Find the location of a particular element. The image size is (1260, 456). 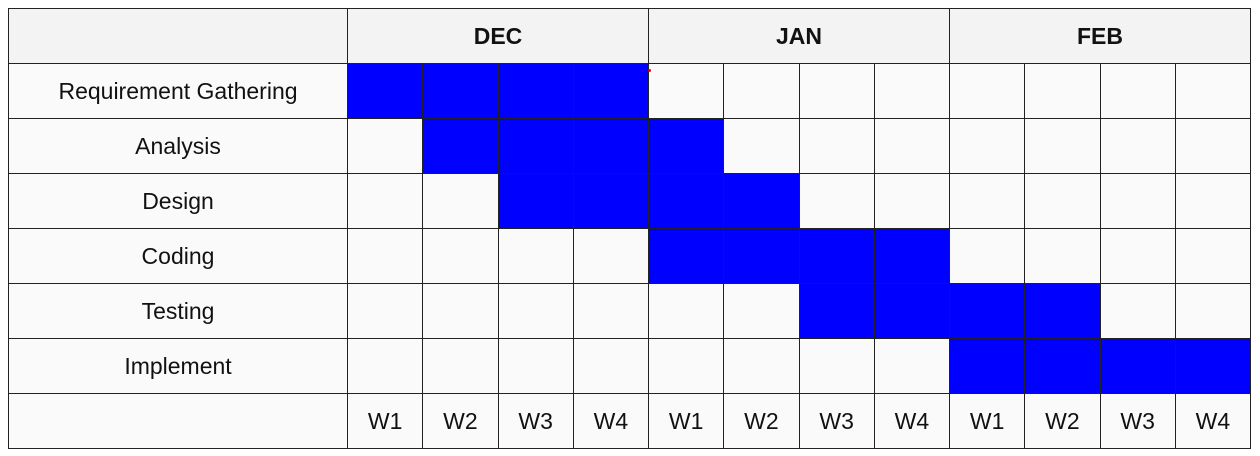

task-label: Requirement Gathering is located at coordinates (178, 91).